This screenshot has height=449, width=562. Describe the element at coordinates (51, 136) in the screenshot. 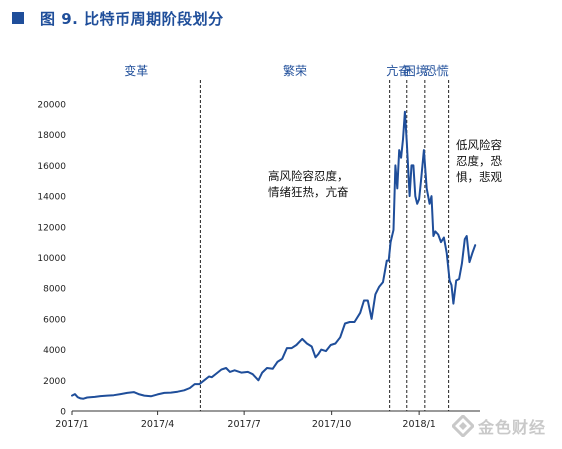

I see `y-tick-label: 18000` at that location.